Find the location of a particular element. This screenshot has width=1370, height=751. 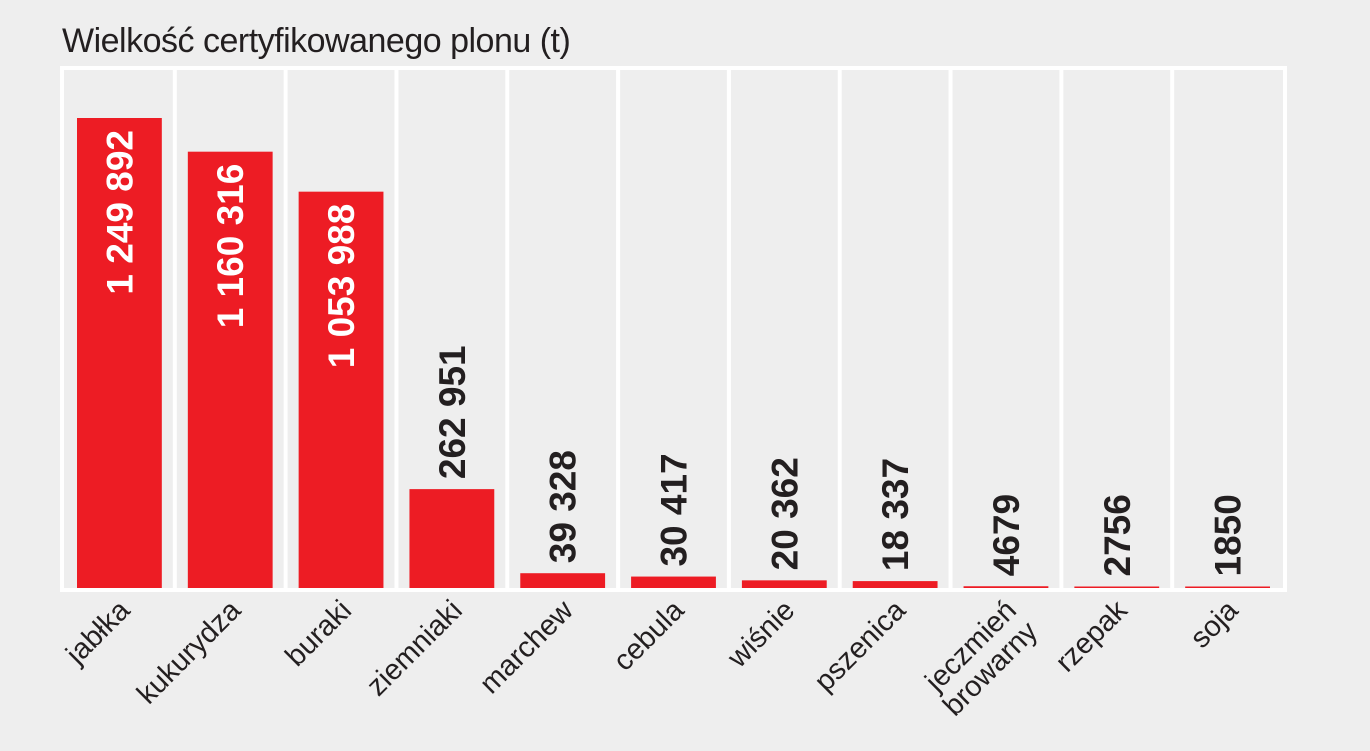

category-label-group: jabłka is located at coordinates (98, 633).